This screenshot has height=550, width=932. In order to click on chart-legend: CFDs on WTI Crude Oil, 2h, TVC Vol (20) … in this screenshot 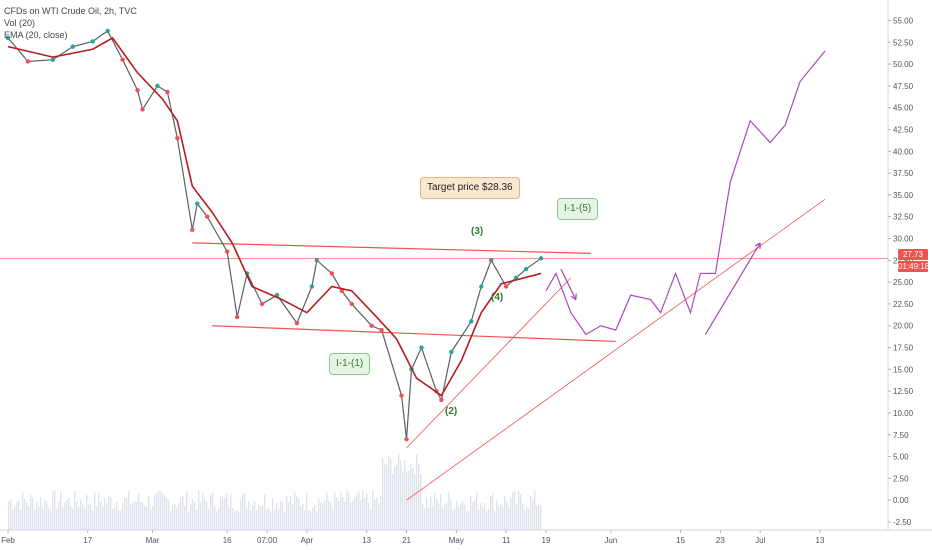, I will do `click(70, 23)`.